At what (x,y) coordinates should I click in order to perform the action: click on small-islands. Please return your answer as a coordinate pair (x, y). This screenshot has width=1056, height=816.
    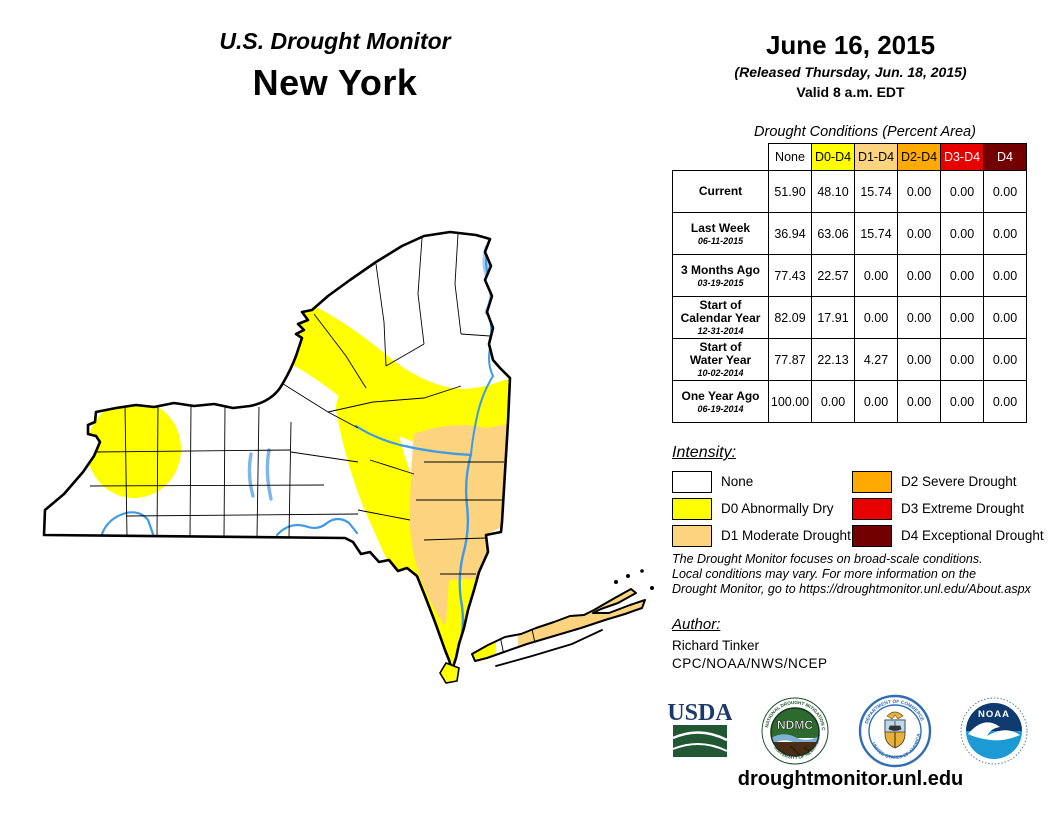
    Looking at the image, I should click on (634, 579).